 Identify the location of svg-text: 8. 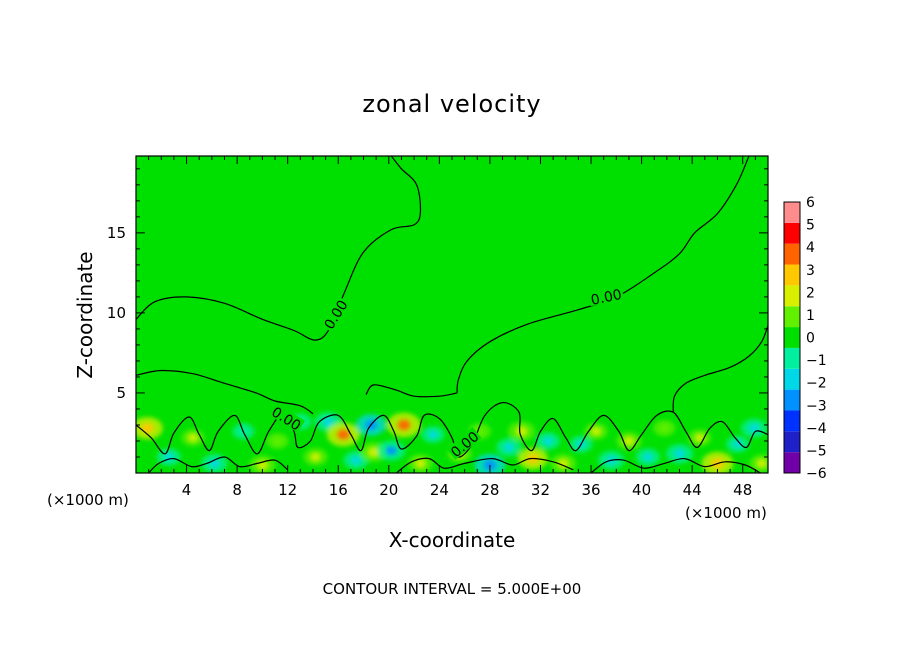
(237, 490).